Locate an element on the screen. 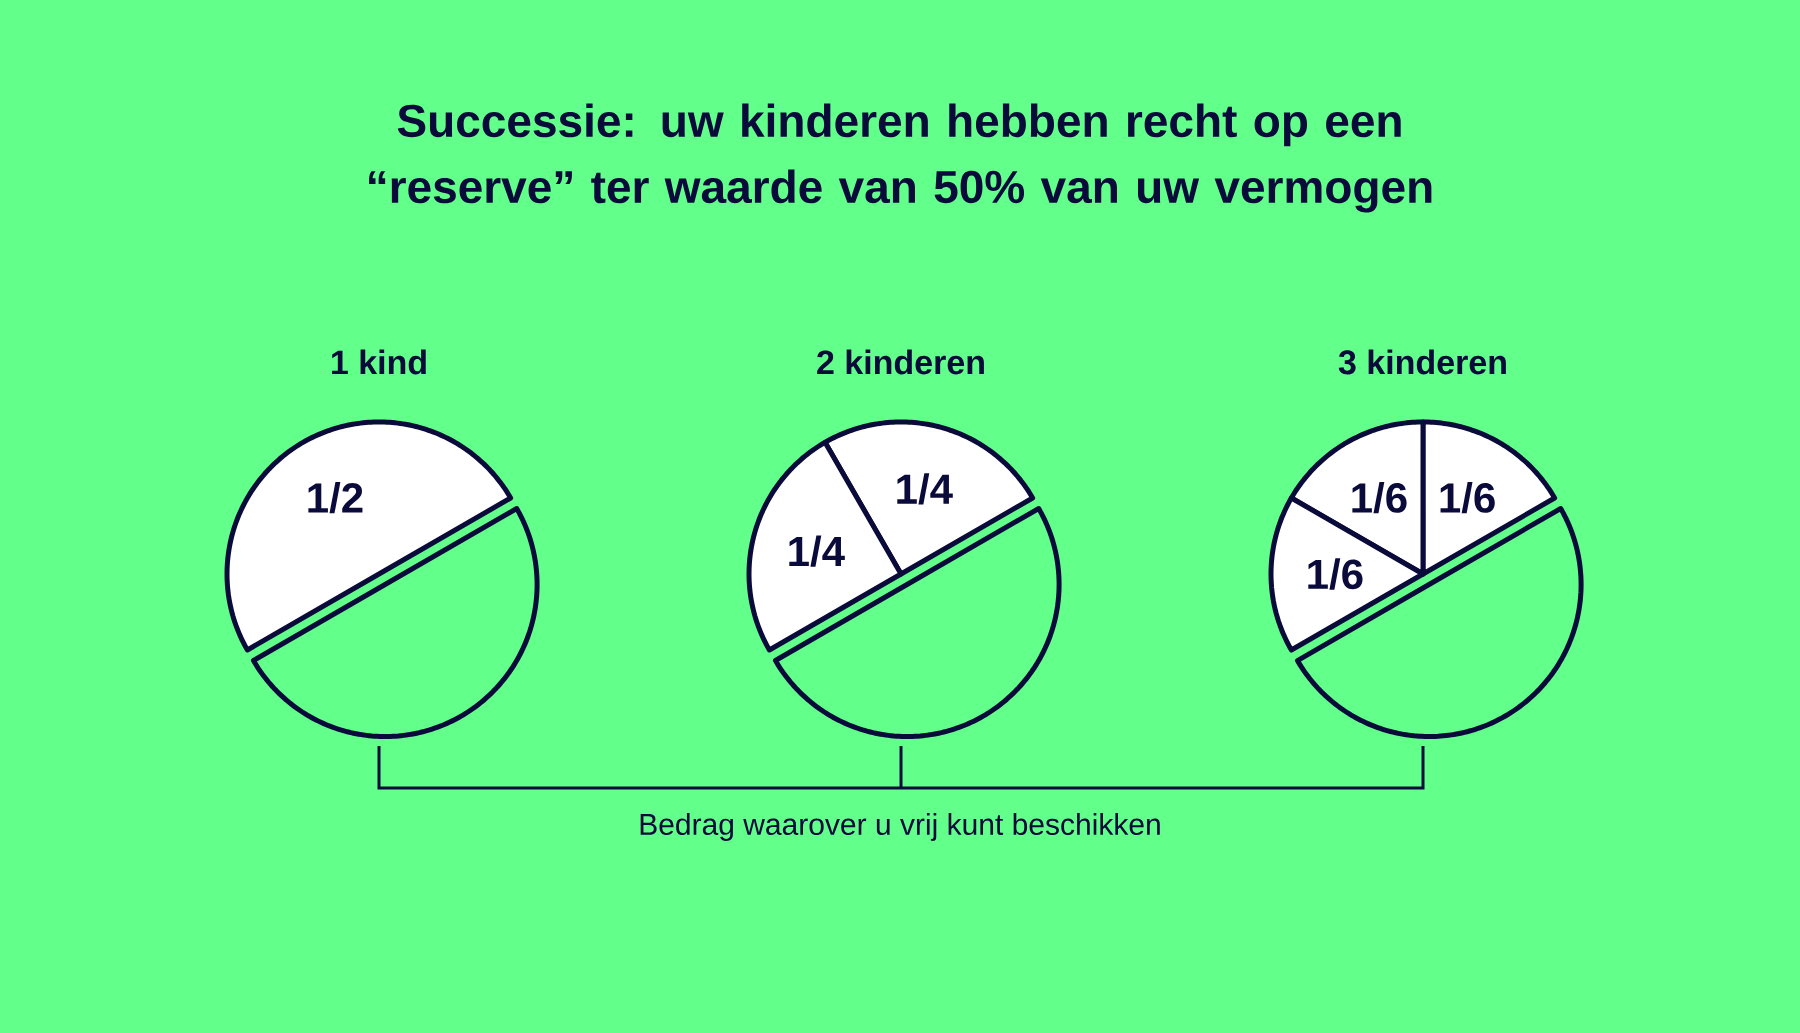 Image resolution: width=1800 pixels, height=1033 pixels. chart-title: 1 kind is located at coordinates (379, 362).